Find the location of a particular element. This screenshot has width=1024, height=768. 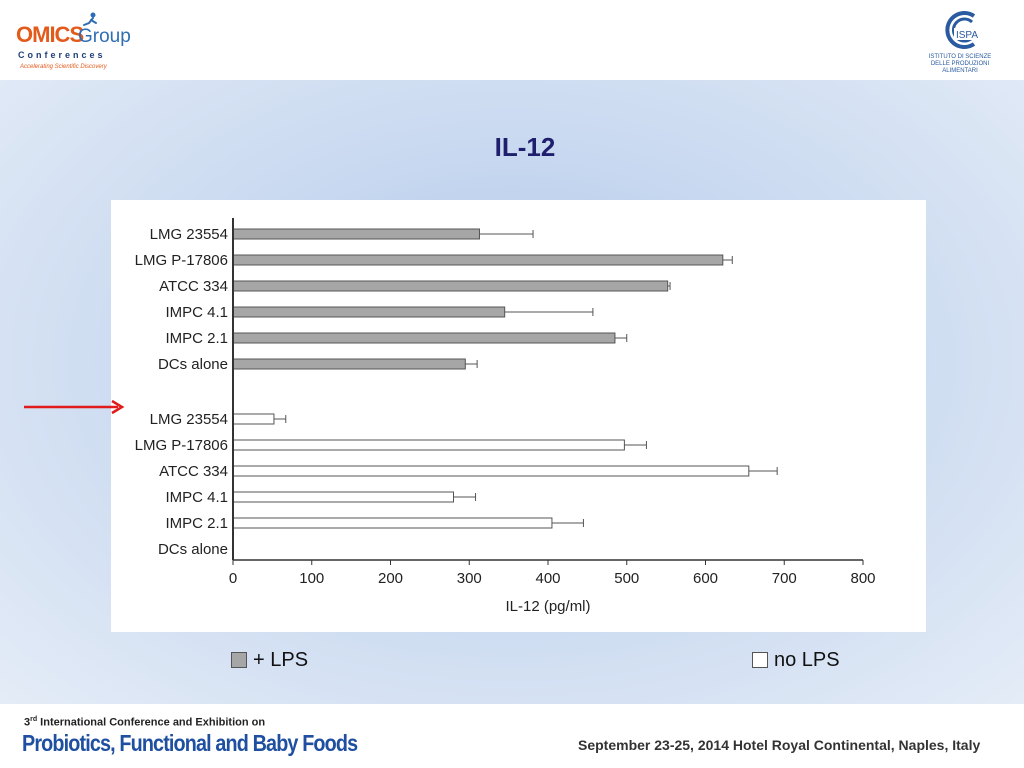

x-tick-label: 200 is located at coordinates (390, 578).